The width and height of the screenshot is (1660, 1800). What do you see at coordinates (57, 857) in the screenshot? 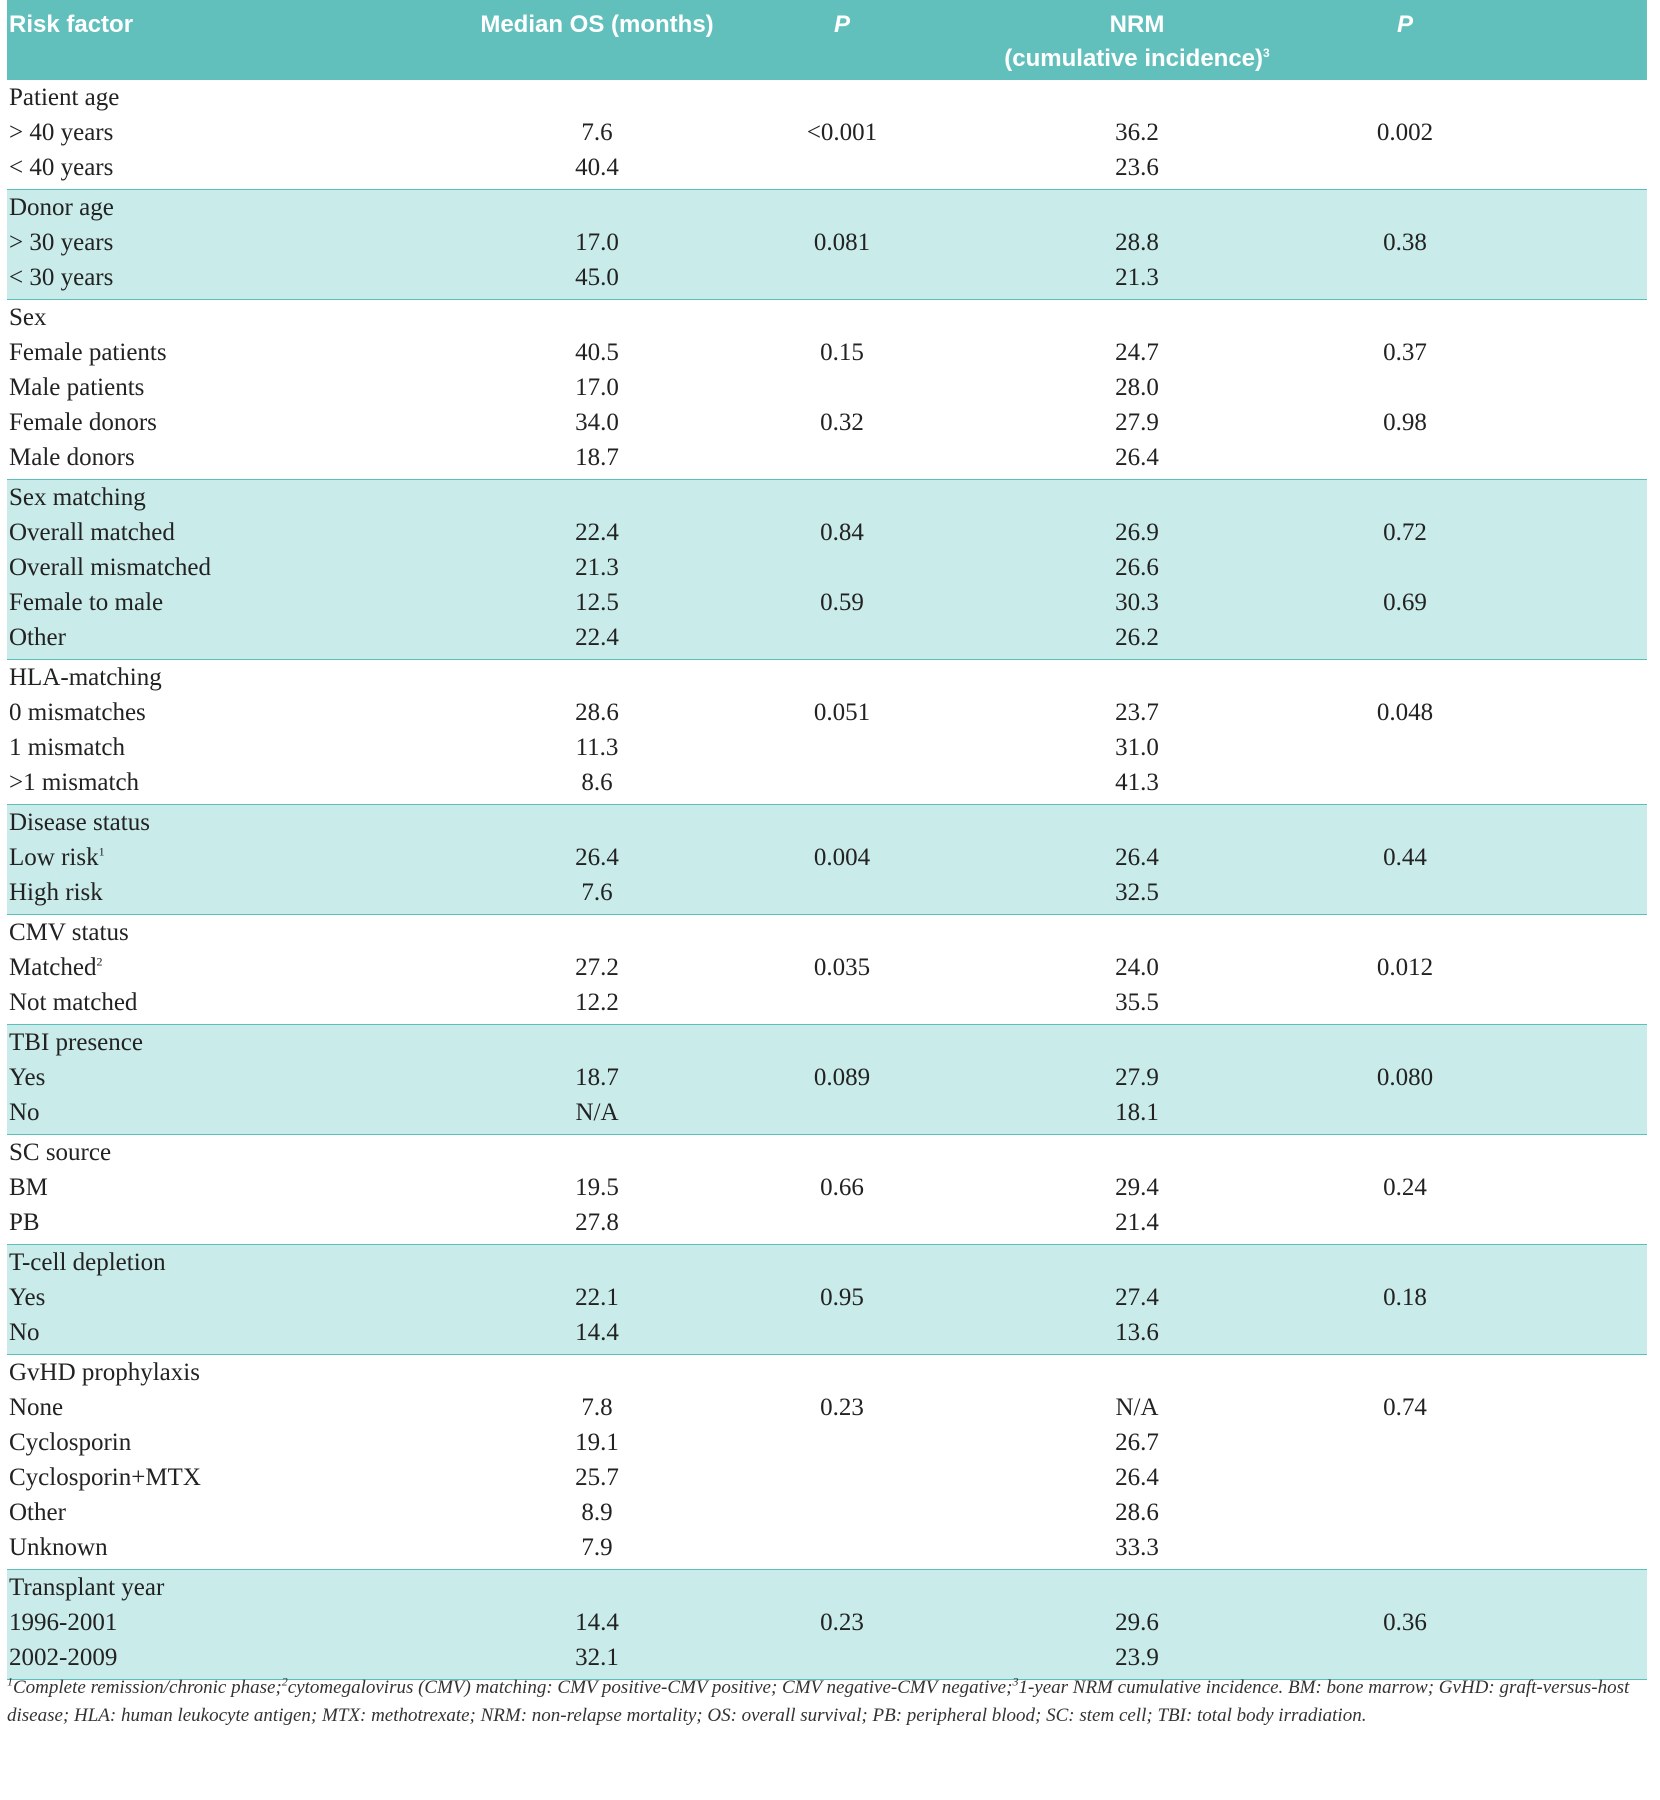
I see `row-label: Low risk1` at bounding box center [57, 857].